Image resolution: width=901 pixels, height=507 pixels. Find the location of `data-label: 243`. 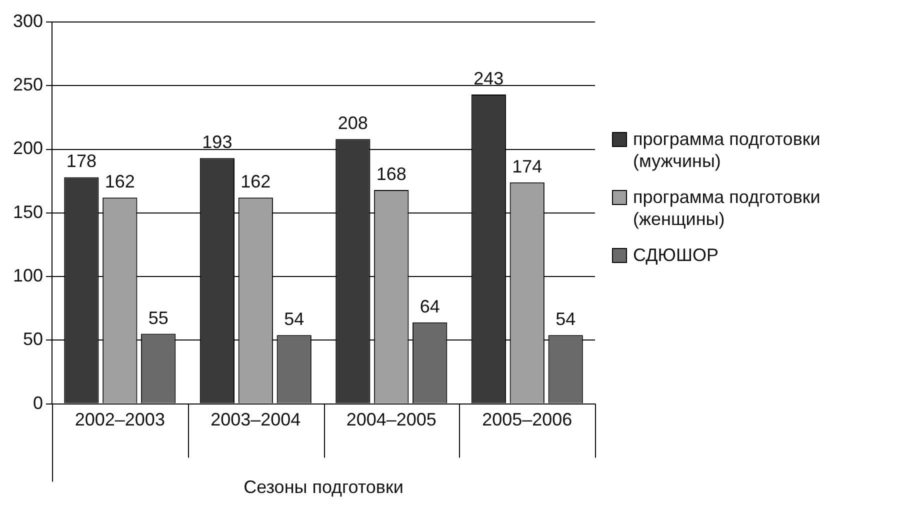

data-label: 243 is located at coordinates (489, 78).